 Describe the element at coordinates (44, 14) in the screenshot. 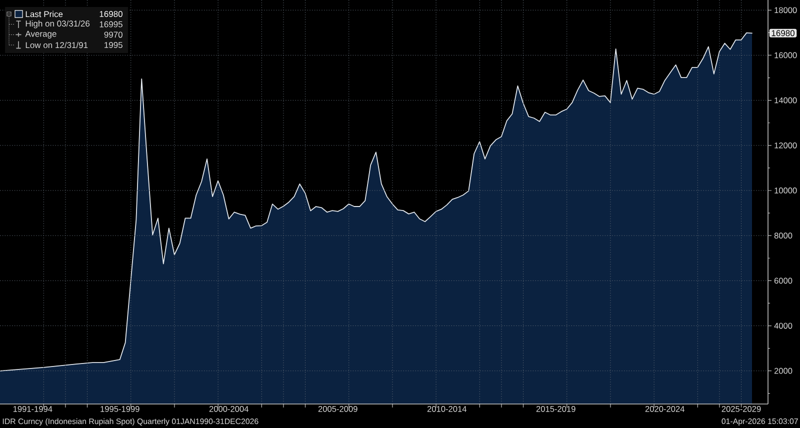

I see `text: Last Price` at that location.